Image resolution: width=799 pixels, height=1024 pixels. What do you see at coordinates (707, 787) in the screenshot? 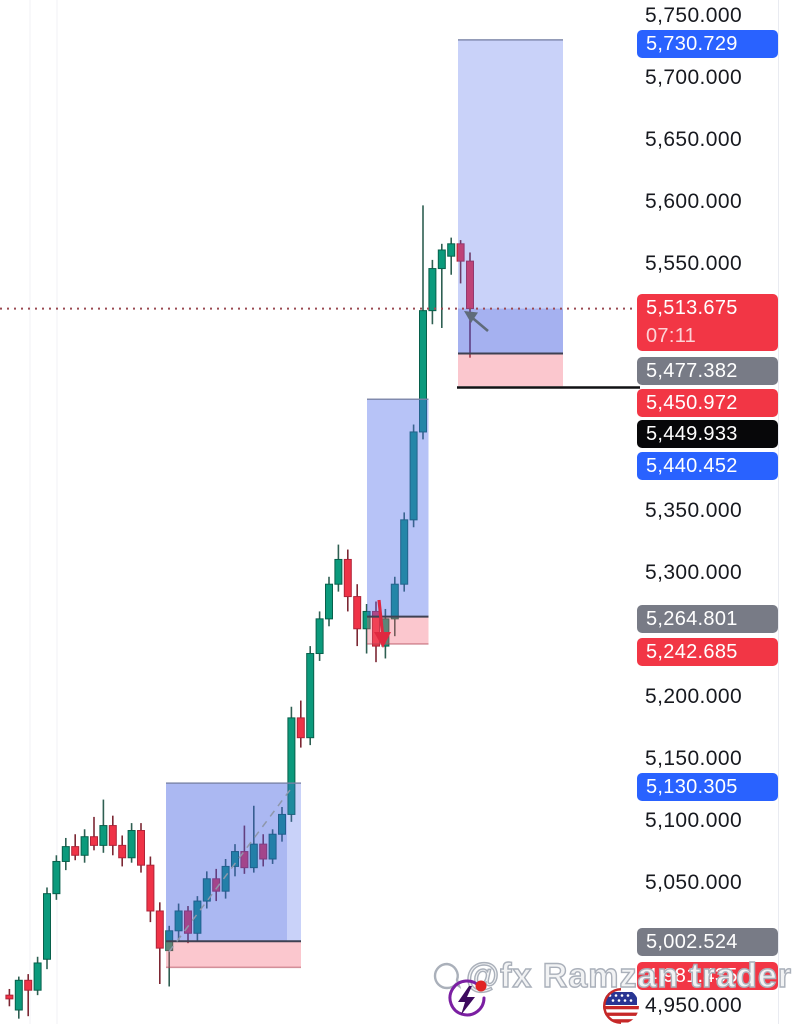
I see `price-badge-target: 5,130.305` at bounding box center [707, 787].